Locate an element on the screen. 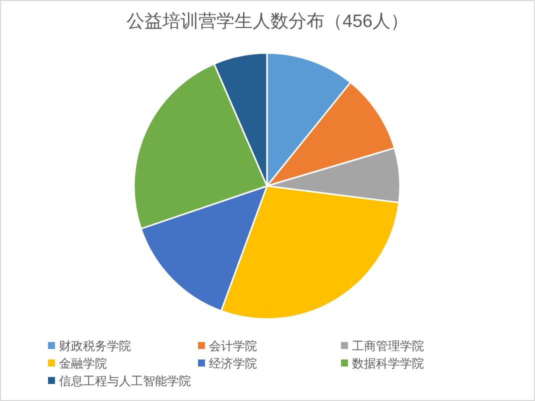  legend-label: 数据科学学院 is located at coordinates (388, 363).